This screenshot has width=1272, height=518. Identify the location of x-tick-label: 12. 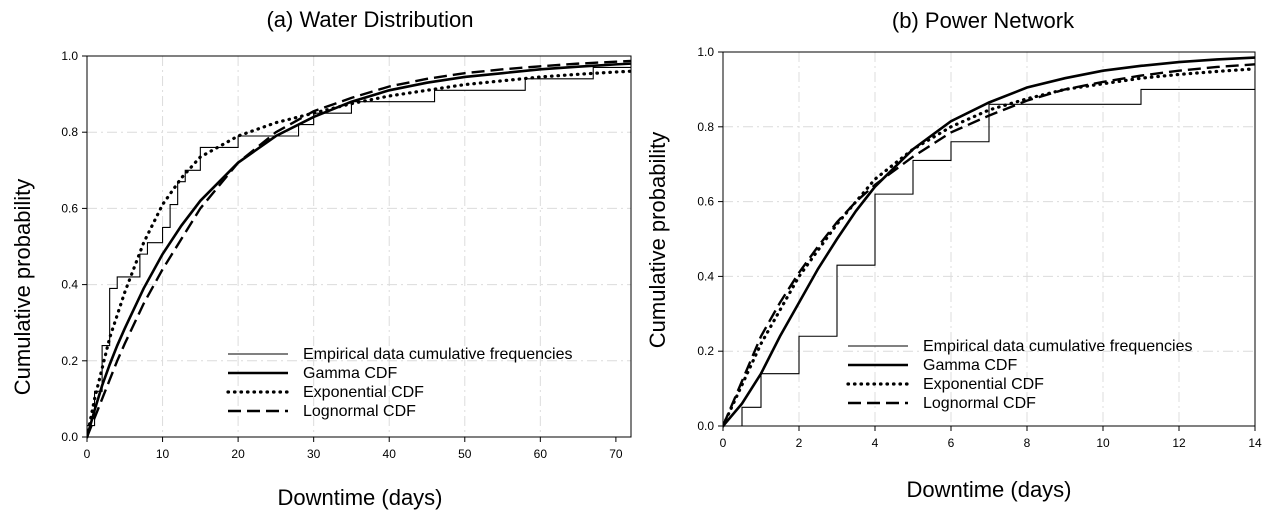
(1179, 443).